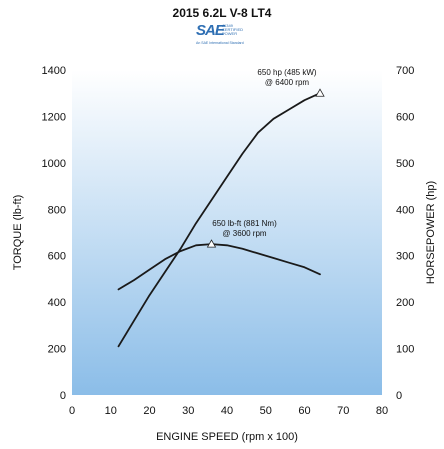  What do you see at coordinates (244, 223) in the screenshot?
I see `torque-peak-annotation: 650 lb-ft (881 Nm)` at bounding box center [244, 223].